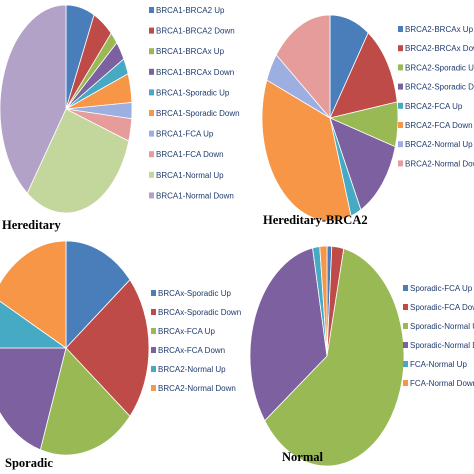 This screenshot has height=474, width=474. I want to click on pie-slice-brcax-fca-down, so click(33, 399).